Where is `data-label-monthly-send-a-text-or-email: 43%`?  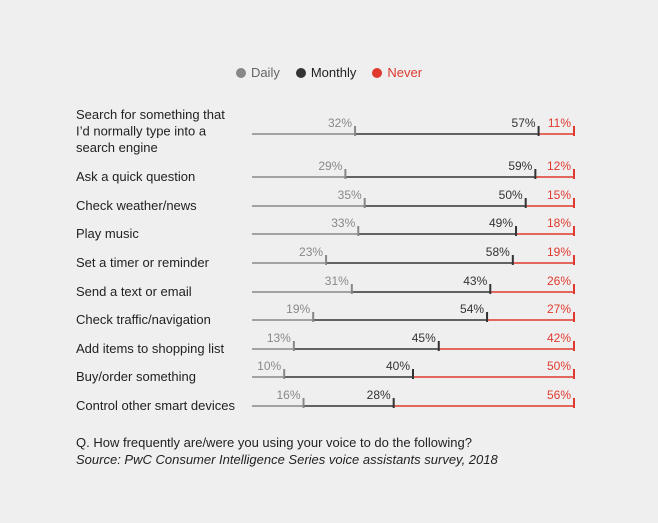 data-label-monthly-send-a-text-or-email: 43% is located at coordinates (475, 281).